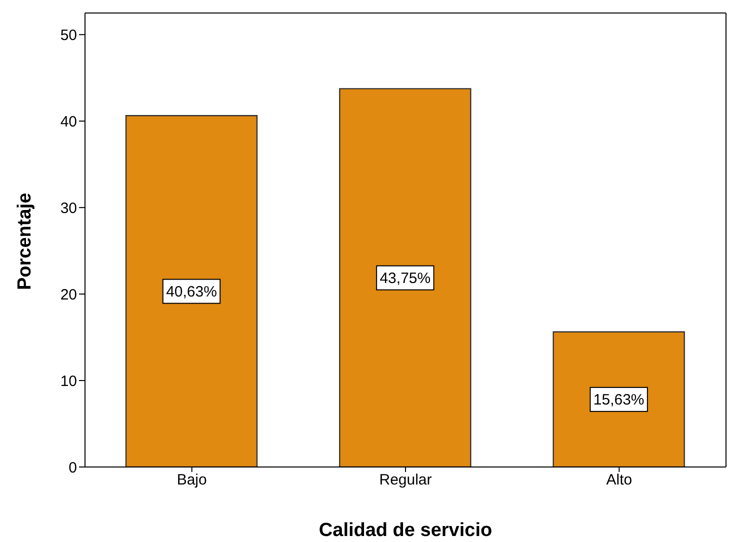  I want to click on x-tick-label: Alto, so click(619, 480).